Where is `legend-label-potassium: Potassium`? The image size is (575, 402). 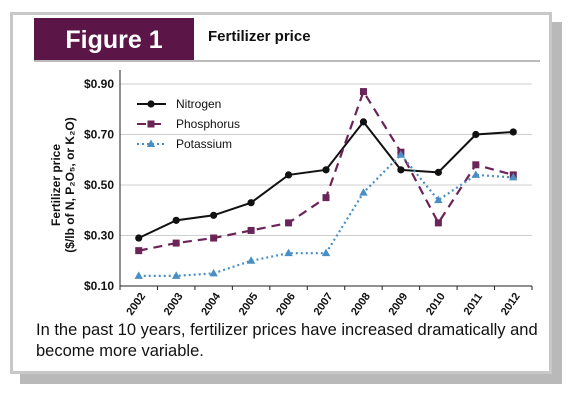
legend-label-potassium: Potassium is located at coordinates (204, 144).